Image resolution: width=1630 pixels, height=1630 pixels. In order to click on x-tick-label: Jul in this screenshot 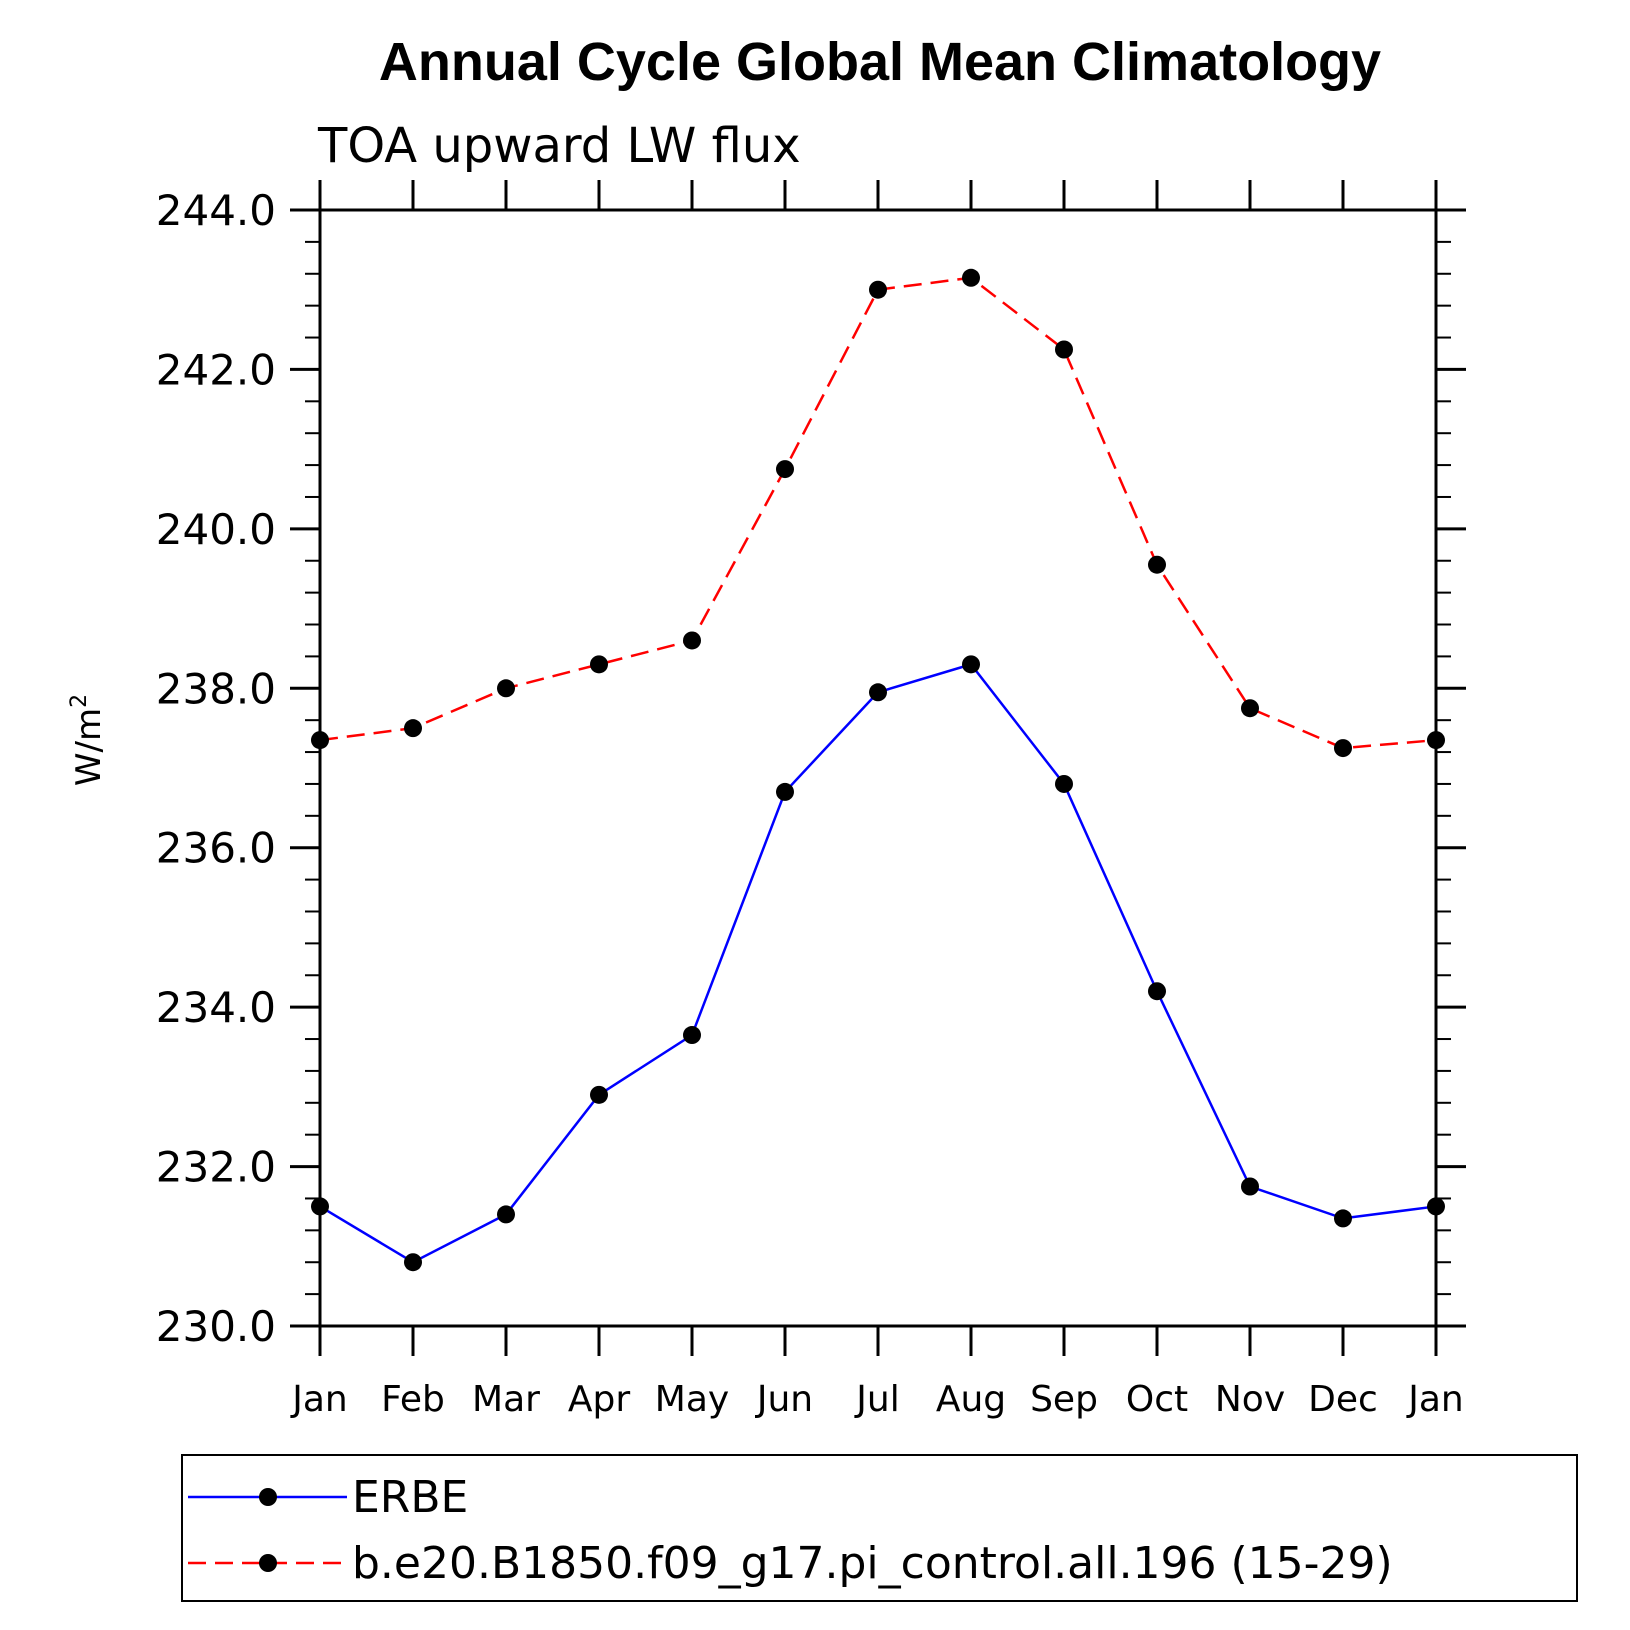, I will do `click(876, 1399)`.